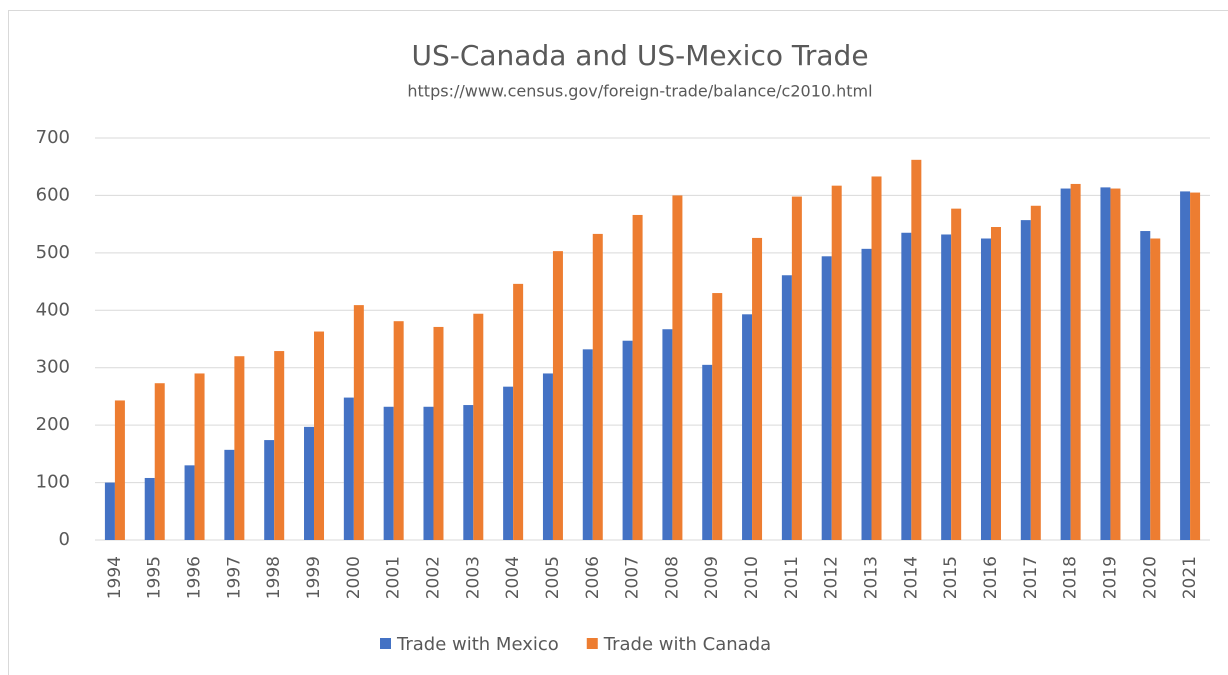 Image resolution: width=1228 pixels, height=675 pixels. I want to click on x-tick-label: 2008, so click(672, 577).